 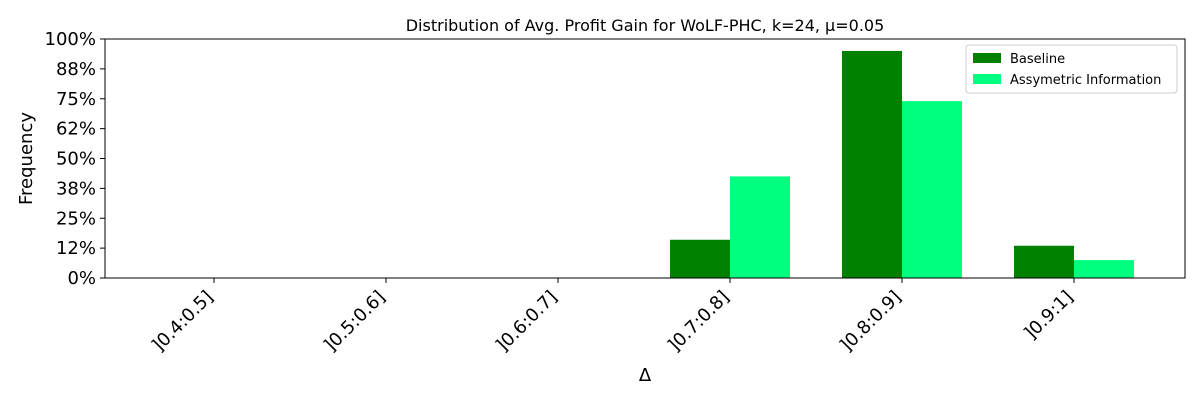 What do you see at coordinates (355, 322) in the screenshot?
I see `x-tick-label: ]0.5:0.6]` at bounding box center [355, 322].